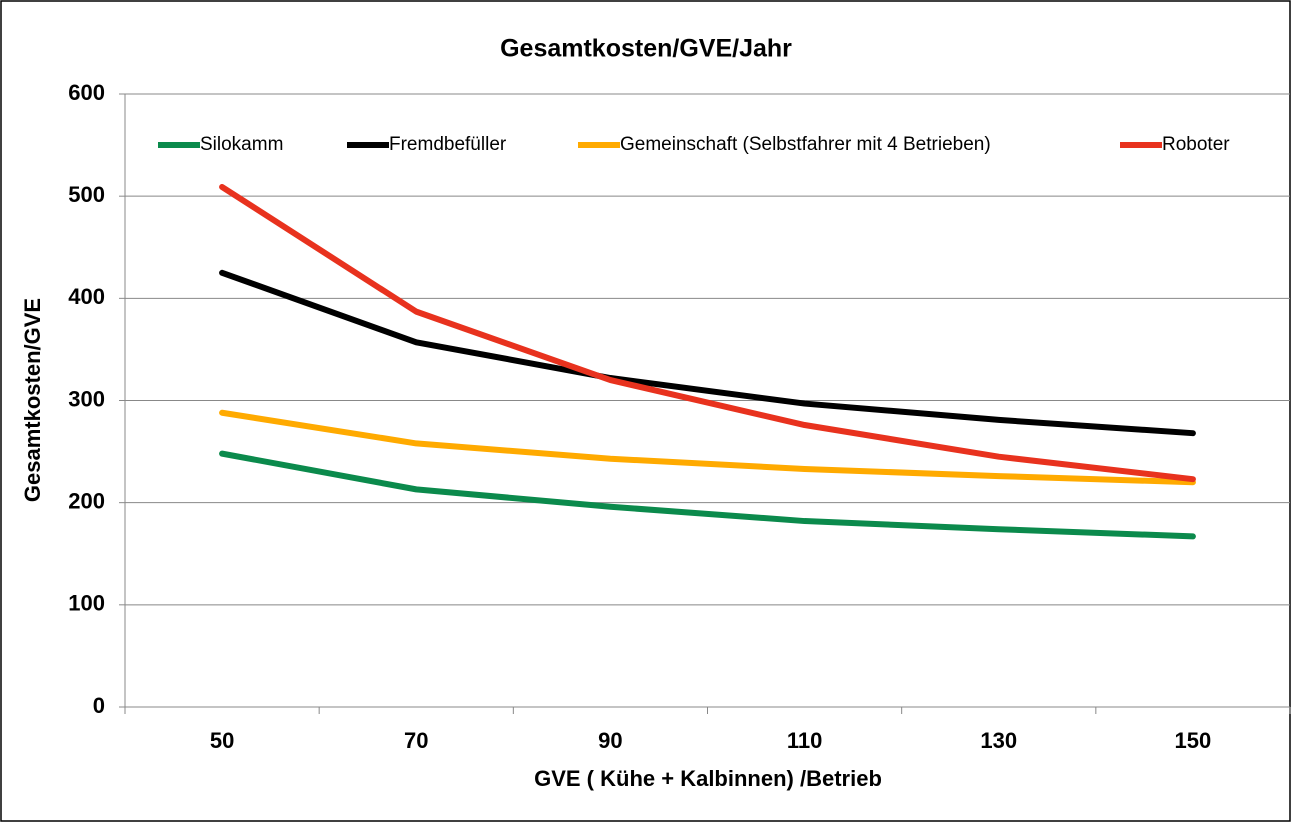 This screenshot has height=823, width=1292. What do you see at coordinates (86, 398) in the screenshot?
I see `y-tick-label: 300` at bounding box center [86, 398].